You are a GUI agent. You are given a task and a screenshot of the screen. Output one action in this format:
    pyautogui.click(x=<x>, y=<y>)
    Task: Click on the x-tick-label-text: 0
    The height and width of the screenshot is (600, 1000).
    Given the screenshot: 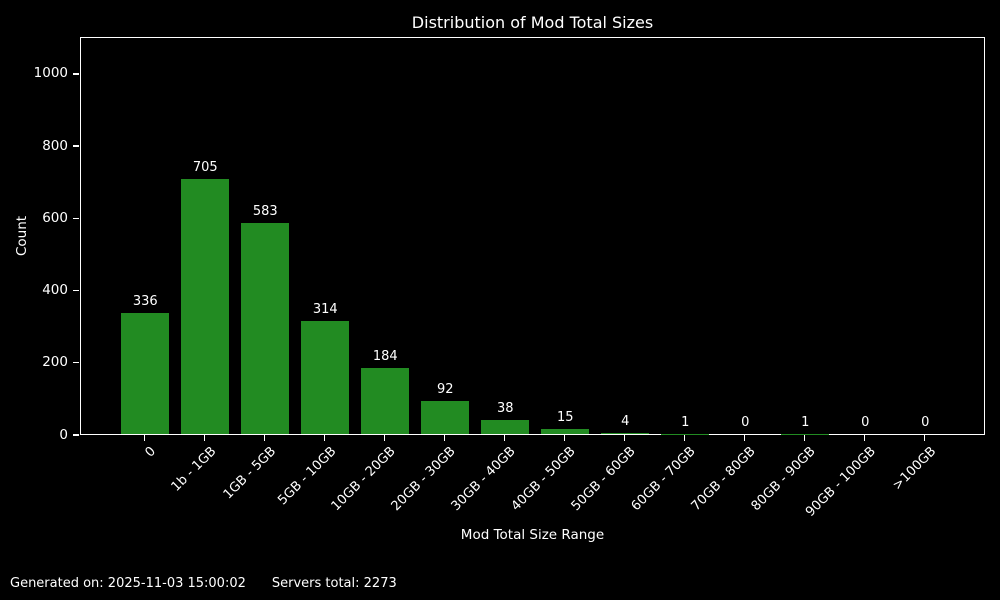 What is the action you would take?
    pyautogui.click(x=150, y=452)
    